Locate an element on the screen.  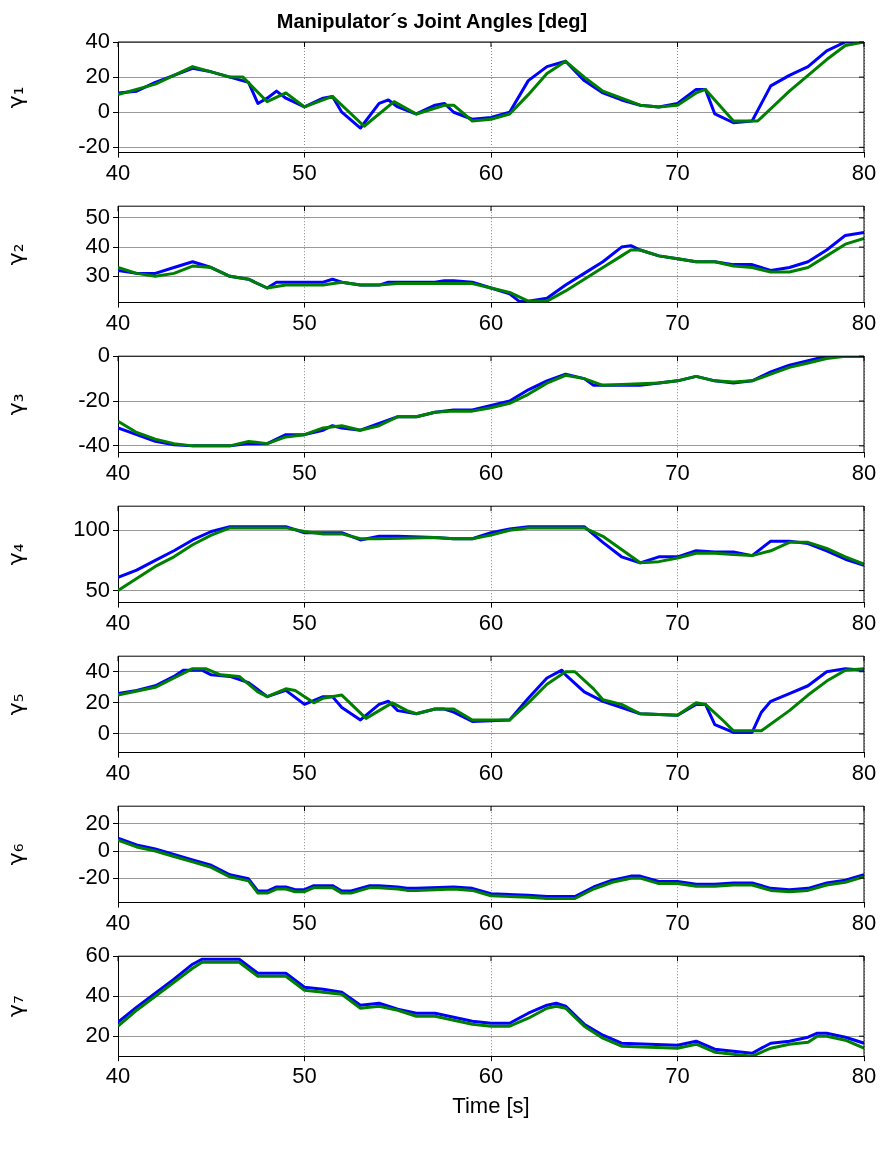
y-axis-title: γ₇ is located at coordinates (15, 1006).